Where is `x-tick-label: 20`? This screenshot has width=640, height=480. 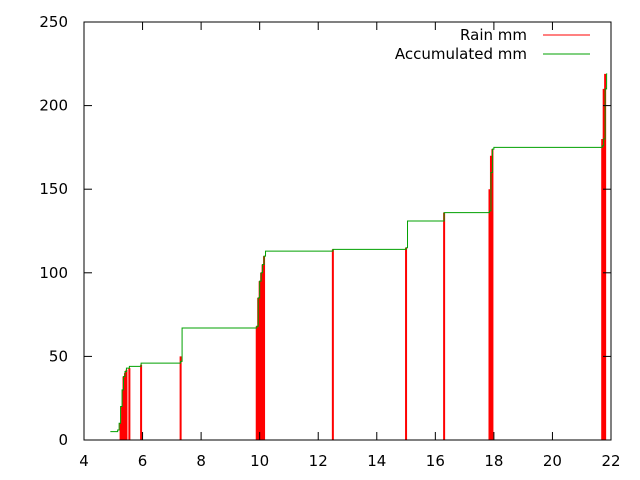 x-tick-label: 20 is located at coordinates (552, 461).